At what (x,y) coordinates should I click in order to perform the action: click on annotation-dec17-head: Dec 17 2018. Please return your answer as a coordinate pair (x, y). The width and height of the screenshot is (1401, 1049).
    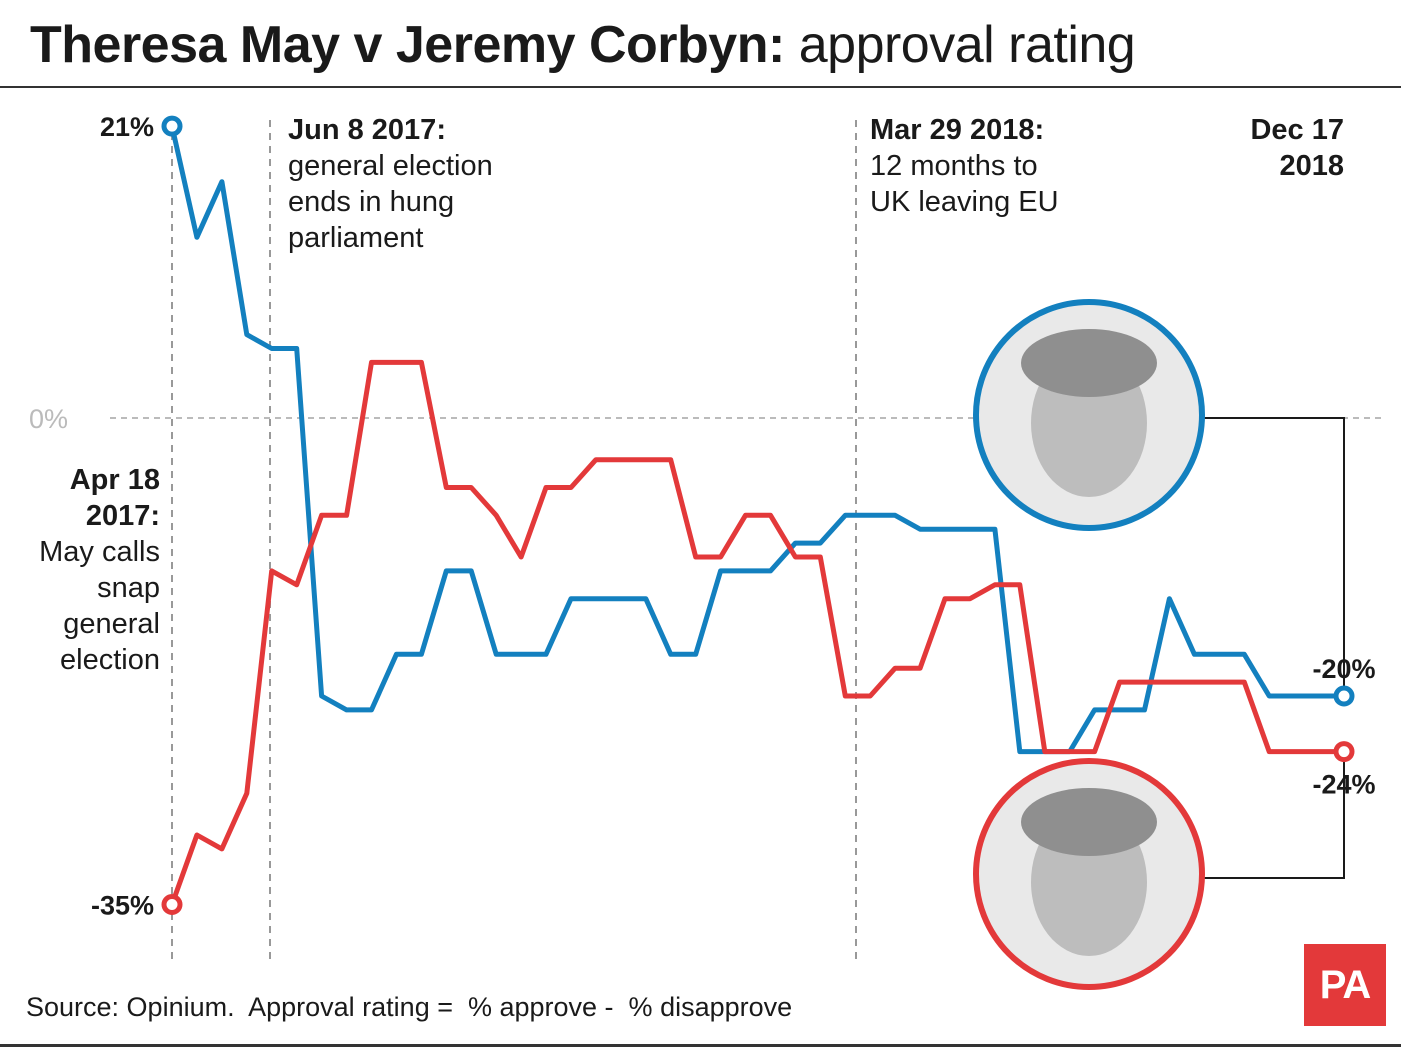
    Looking at the image, I should click on (1297, 148).